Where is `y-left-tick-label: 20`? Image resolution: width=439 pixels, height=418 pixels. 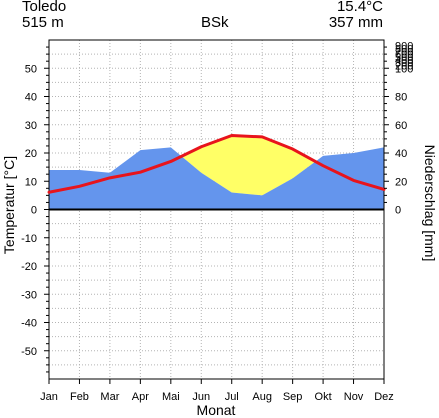 y-left-tick-label: 20 is located at coordinates (31, 154).